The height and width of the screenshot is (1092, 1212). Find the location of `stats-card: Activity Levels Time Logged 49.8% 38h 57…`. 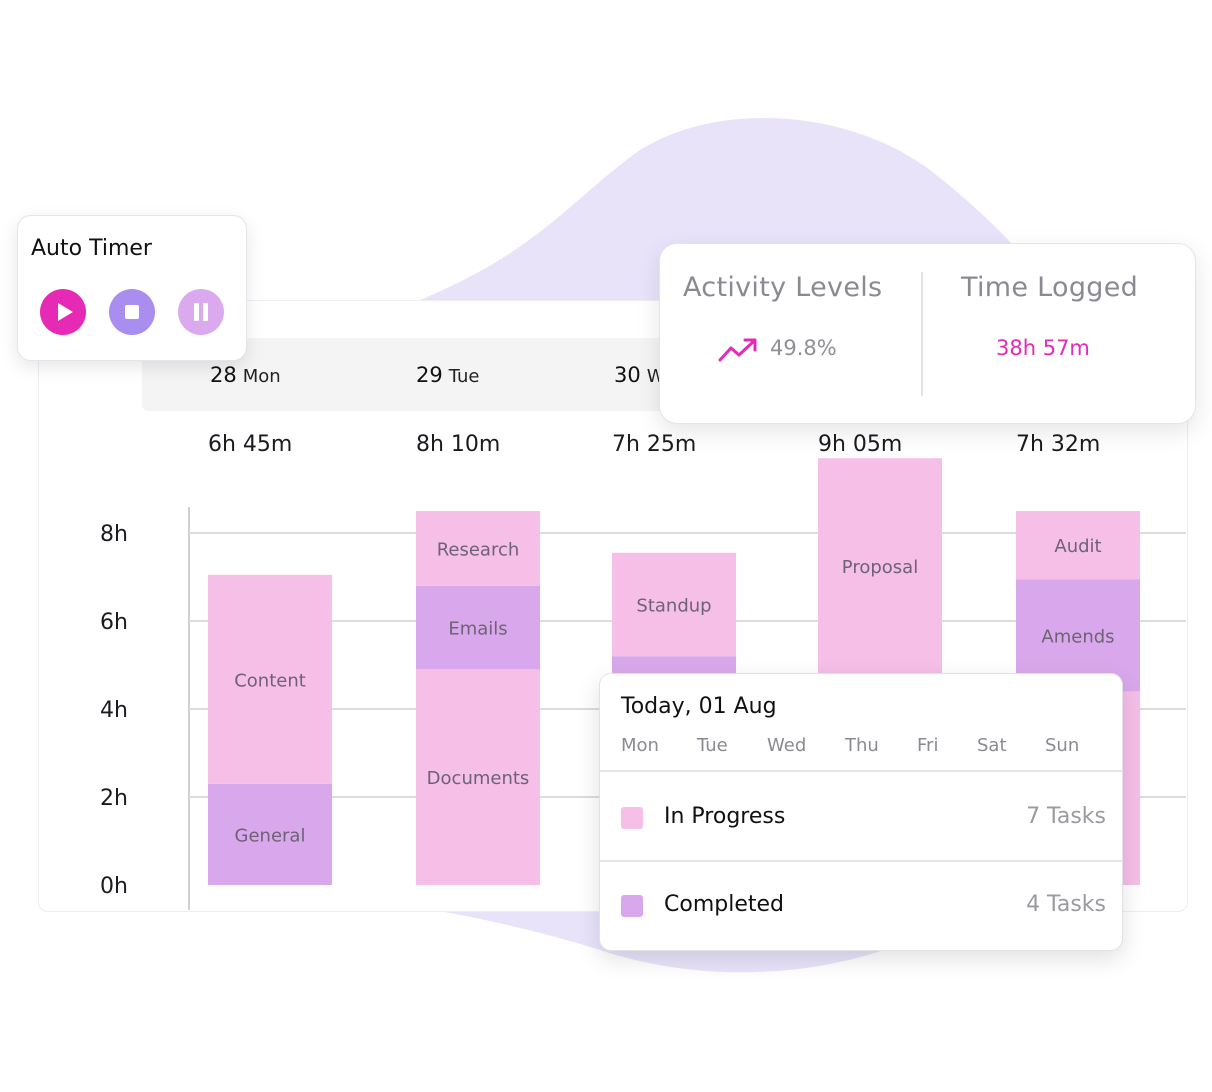

stats-card: Activity Levels Time Logged 49.8% 38h 57… is located at coordinates (927, 333).